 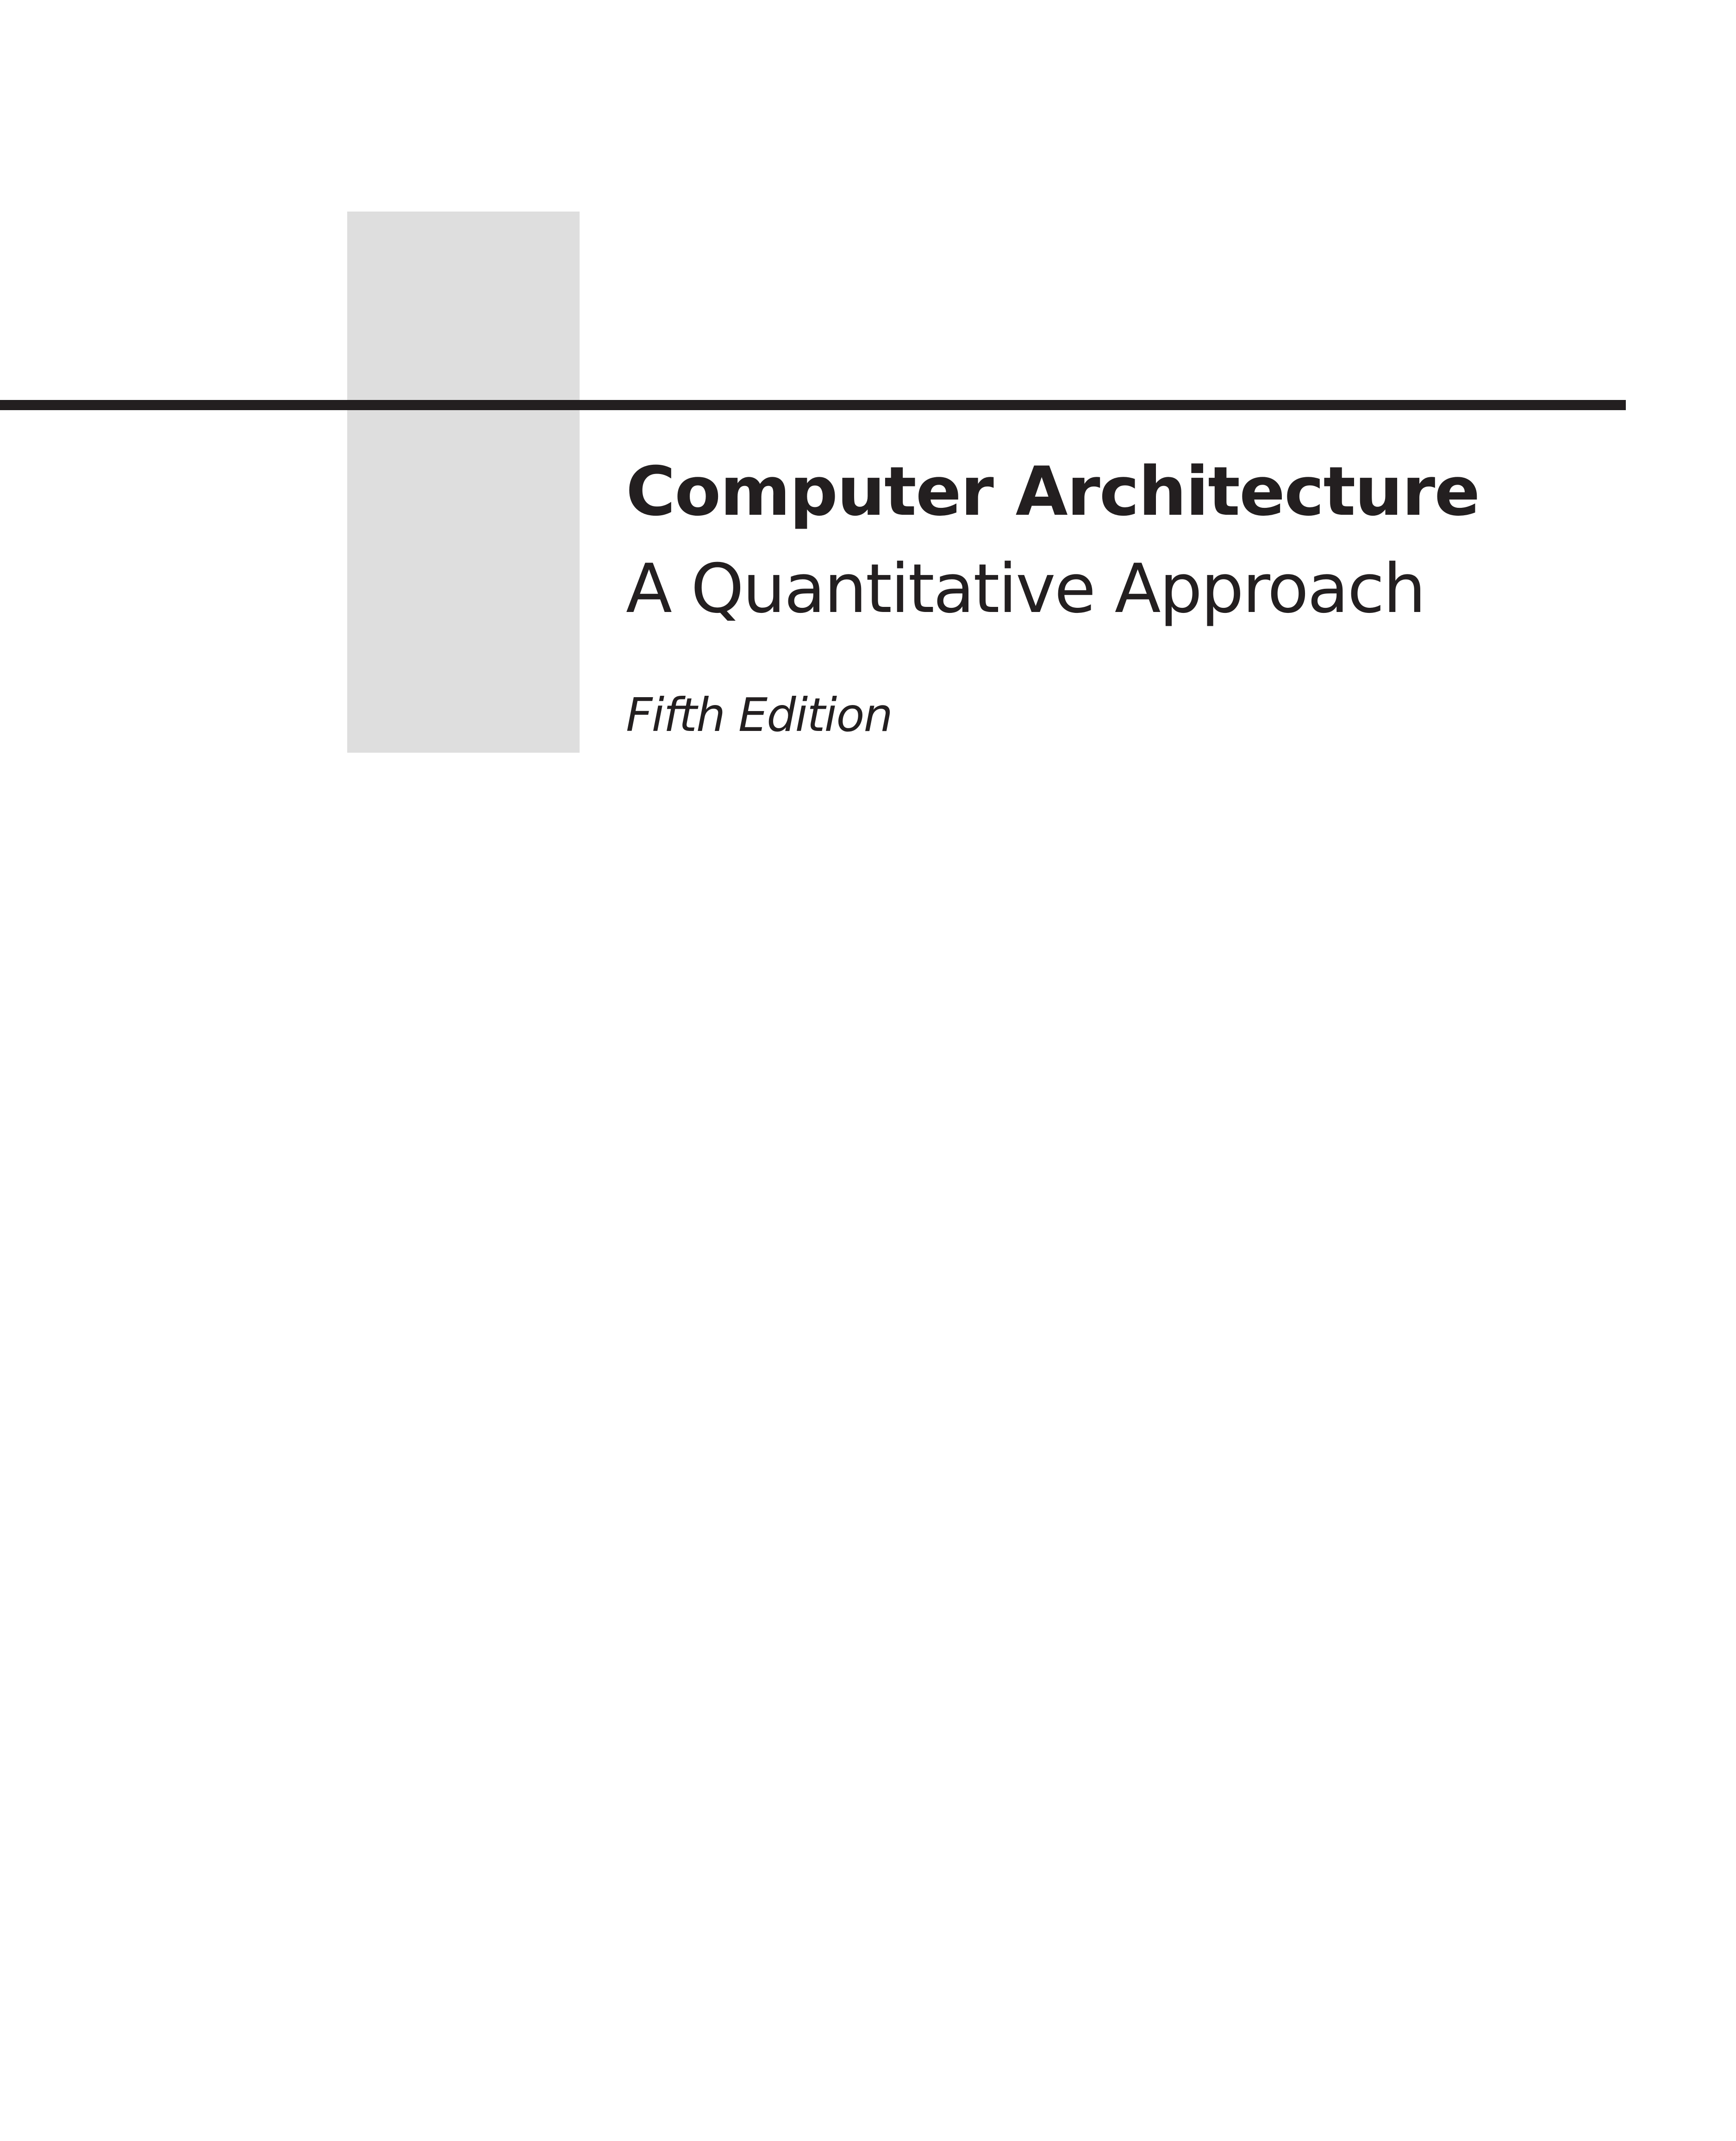 I want to click on book-title: Computer Architecture, so click(x=1053, y=491).